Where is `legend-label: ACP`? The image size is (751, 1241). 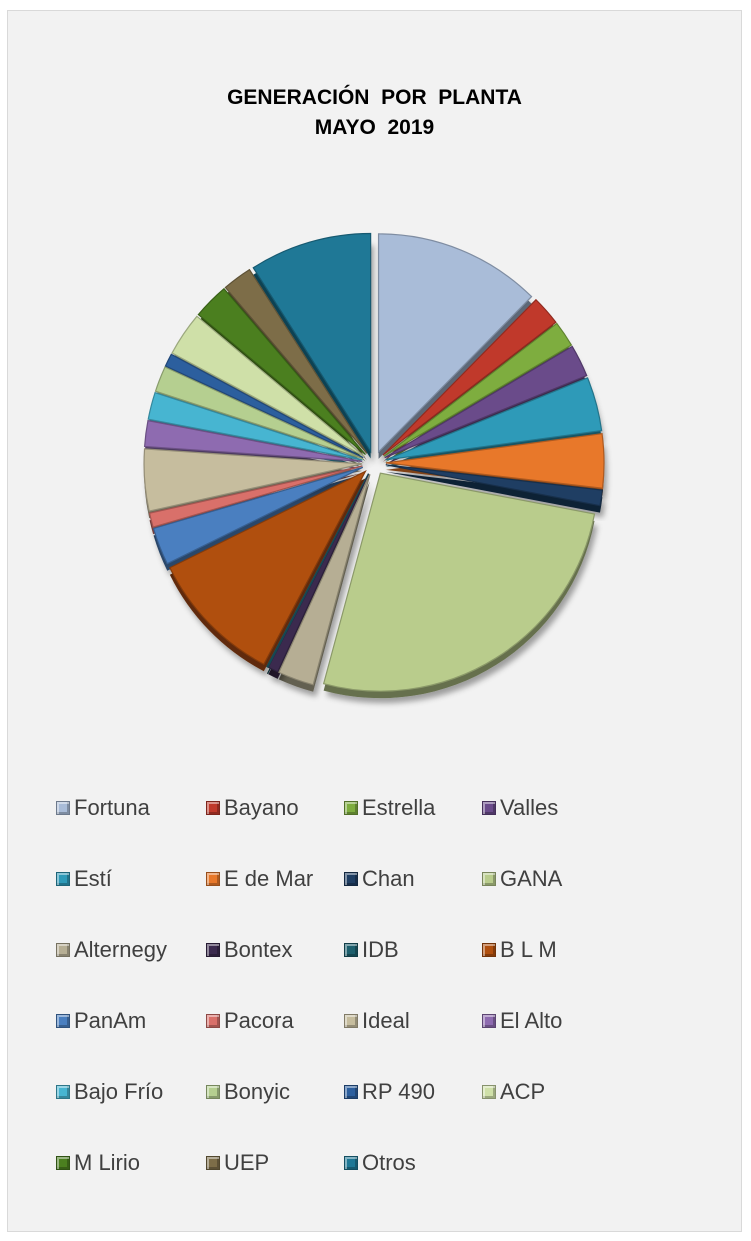
legend-label: ACP is located at coordinates (523, 1091).